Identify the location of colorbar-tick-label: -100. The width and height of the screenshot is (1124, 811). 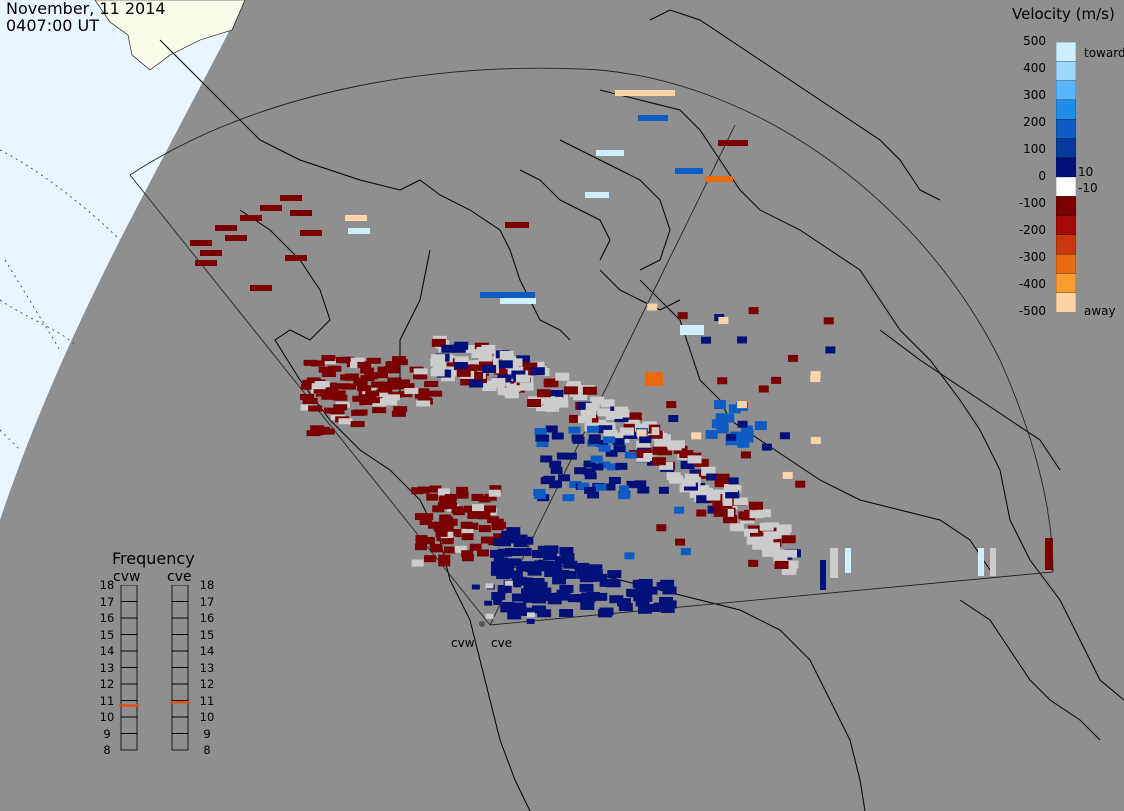
(1032, 203).